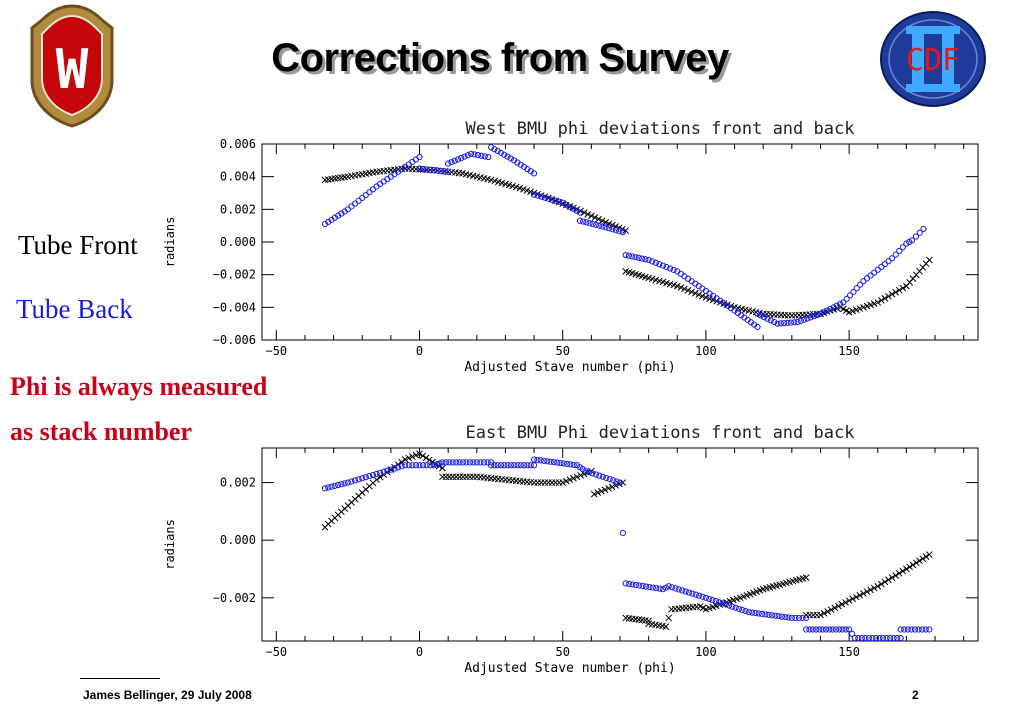 This screenshot has height=708, width=1023. What do you see at coordinates (276, 351) in the screenshot?
I see `x-tick-label: −50` at bounding box center [276, 351].